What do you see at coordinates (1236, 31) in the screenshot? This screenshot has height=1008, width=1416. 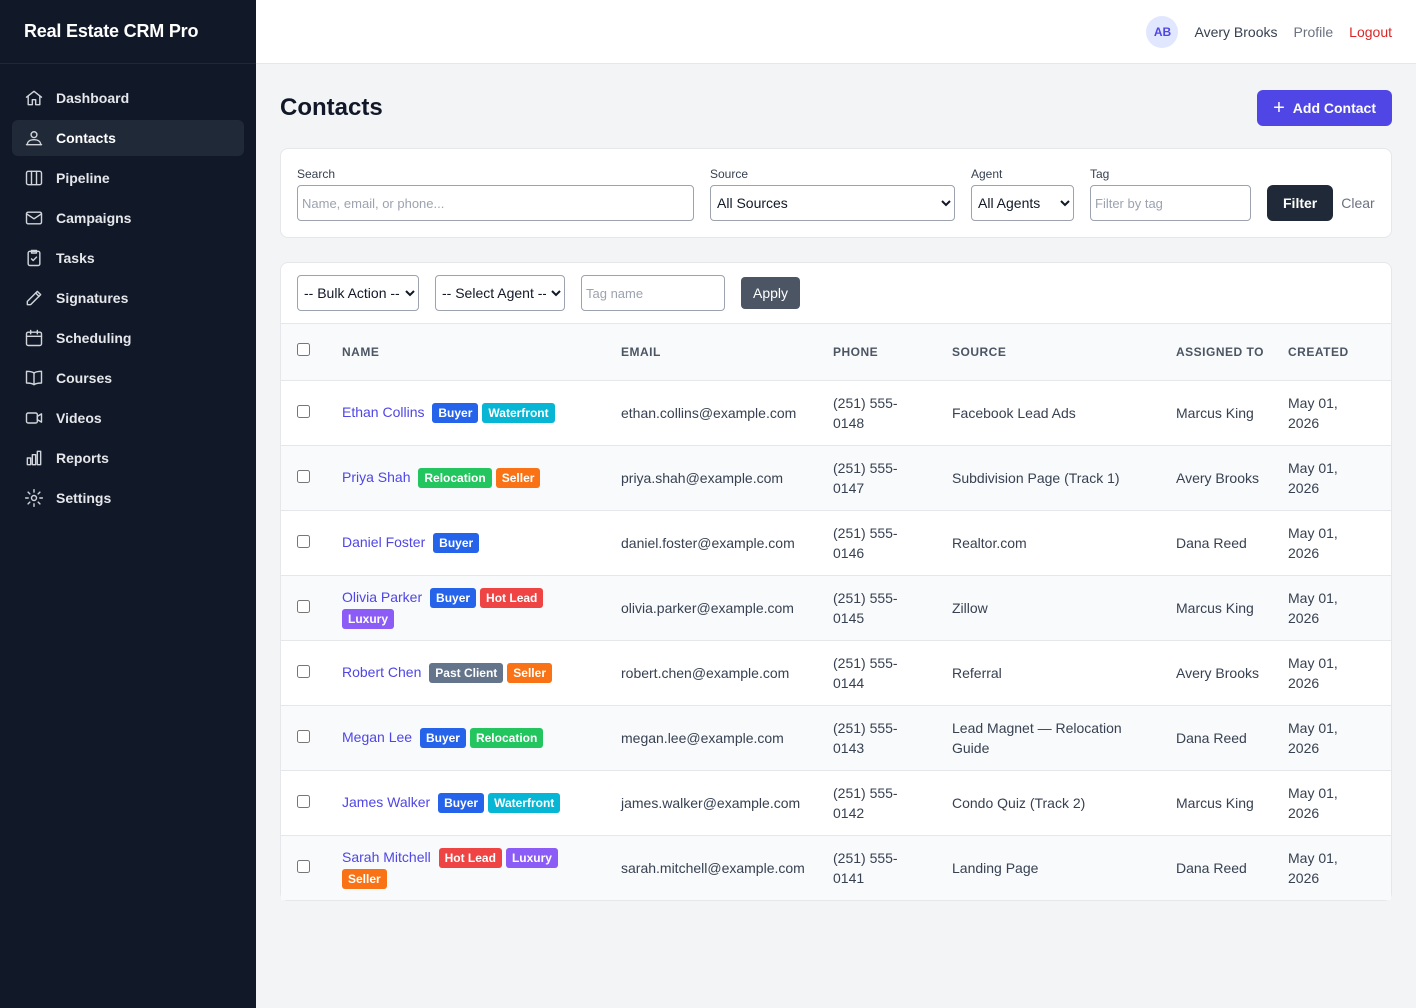 I see `user-name: Avery Brooks` at bounding box center [1236, 31].